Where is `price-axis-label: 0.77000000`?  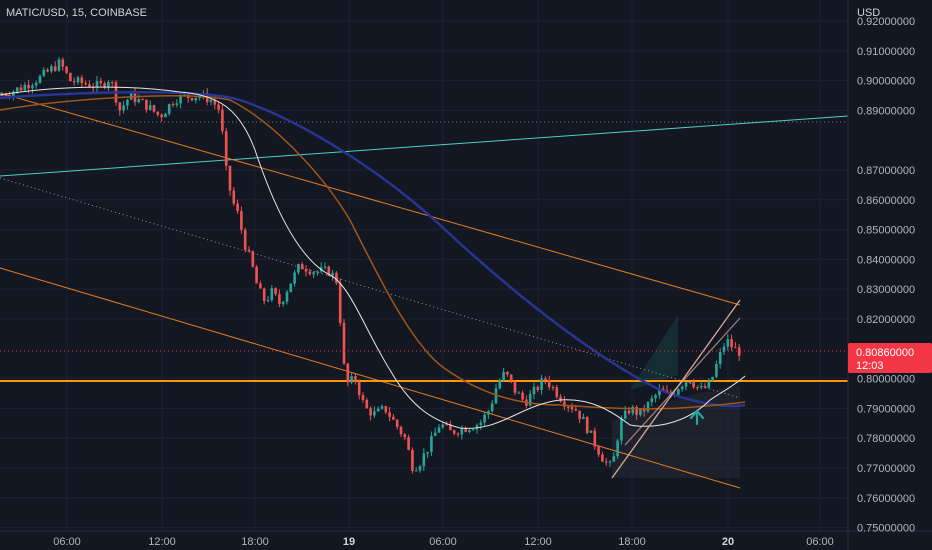 price-axis-label: 0.77000000 is located at coordinates (886, 469).